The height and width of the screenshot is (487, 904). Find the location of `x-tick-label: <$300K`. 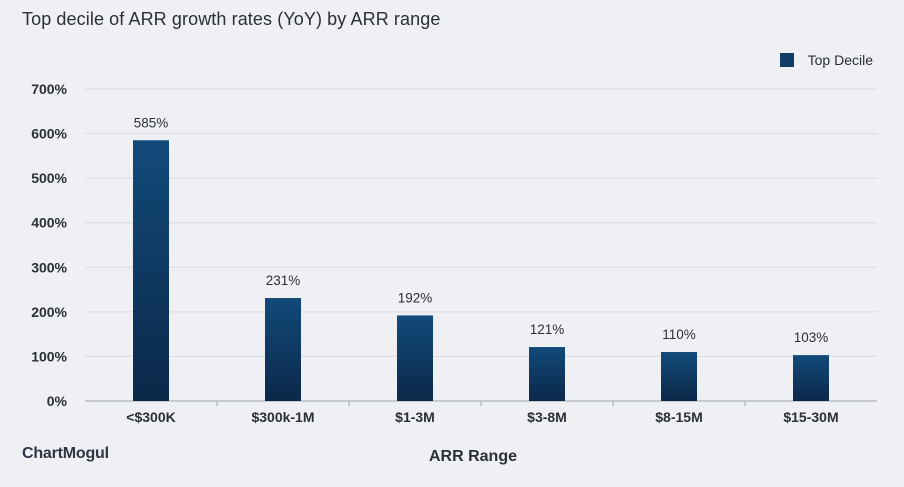

x-tick-label: <$300K is located at coordinates (150, 417).